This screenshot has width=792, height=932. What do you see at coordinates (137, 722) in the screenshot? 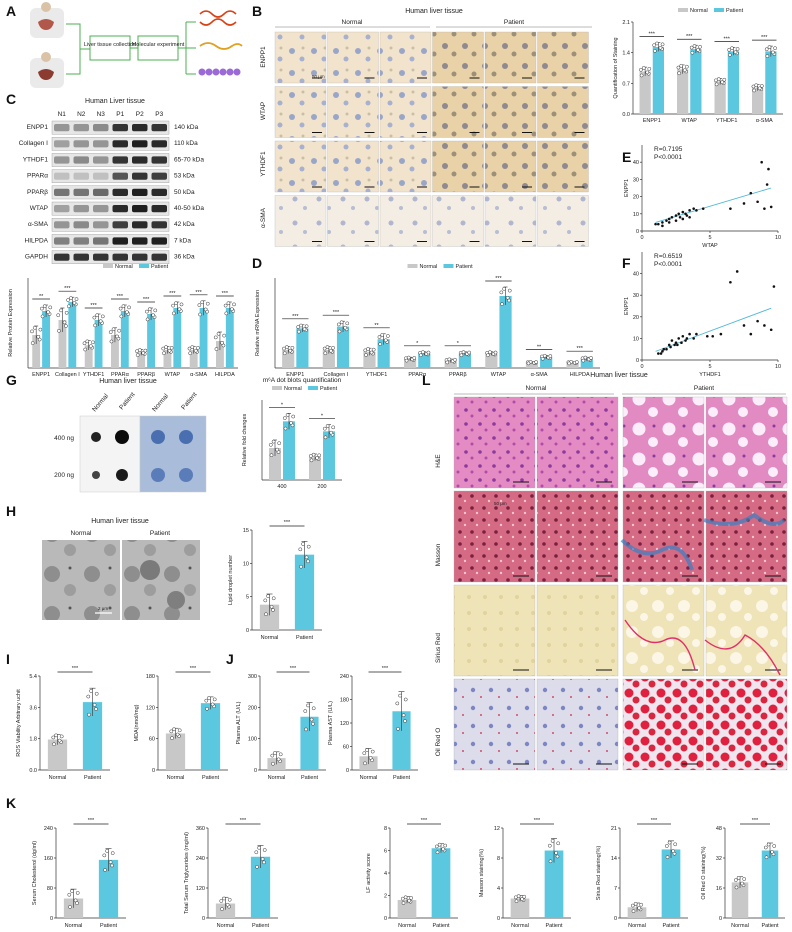
I see `y-axis-label: MDA(nmol/mg)` at bounding box center [137, 722].